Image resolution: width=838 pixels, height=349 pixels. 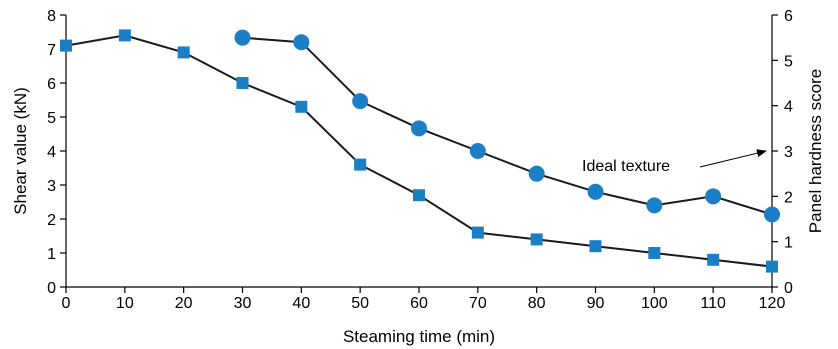 I want to click on x-tick-label: 60, so click(x=419, y=303).